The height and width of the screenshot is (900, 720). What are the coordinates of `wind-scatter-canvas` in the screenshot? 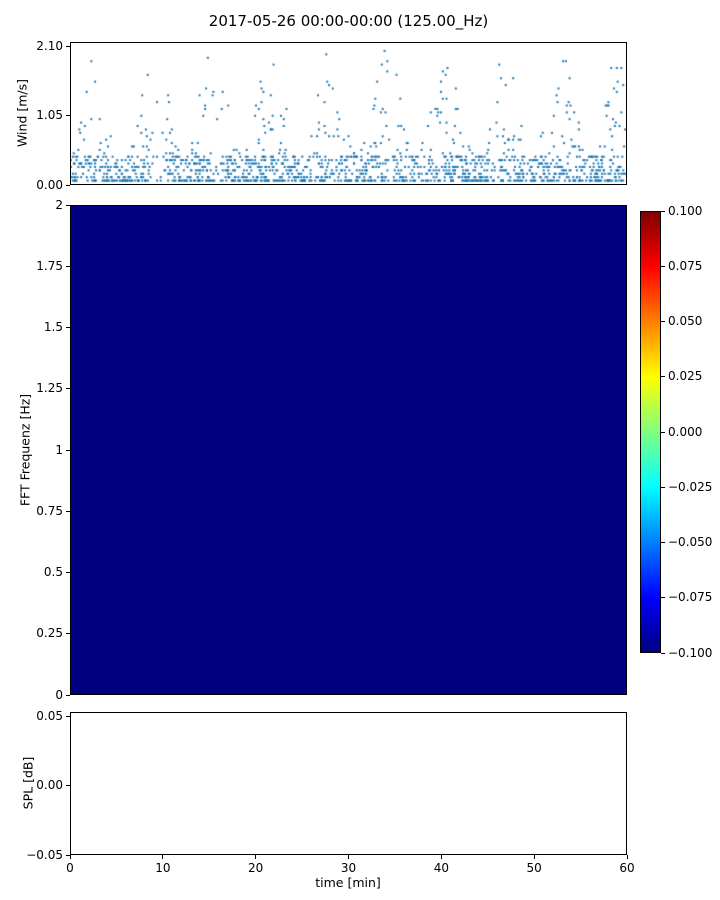 It's located at (348, 113).